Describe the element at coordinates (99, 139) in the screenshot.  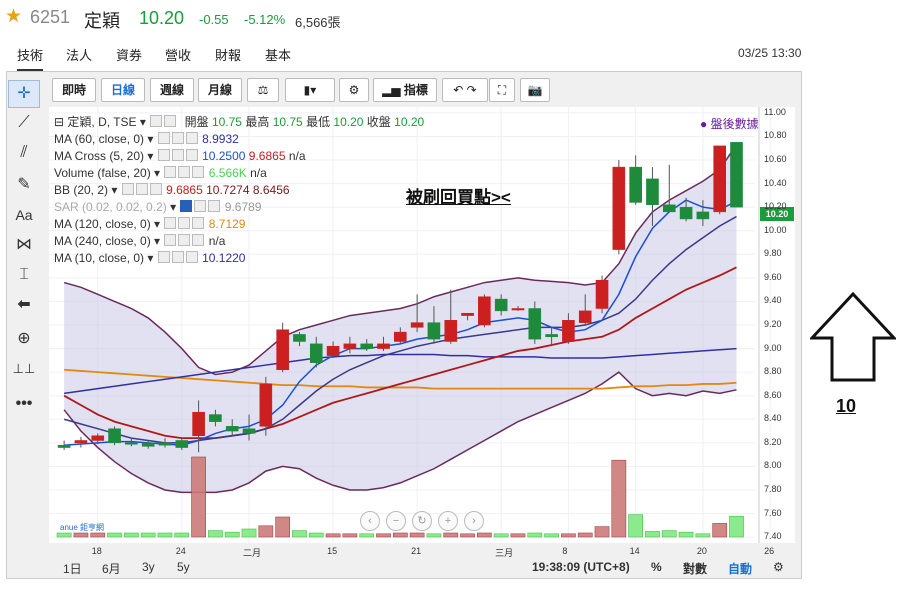
I see `study-label: MA (60, close, 0)` at that location.